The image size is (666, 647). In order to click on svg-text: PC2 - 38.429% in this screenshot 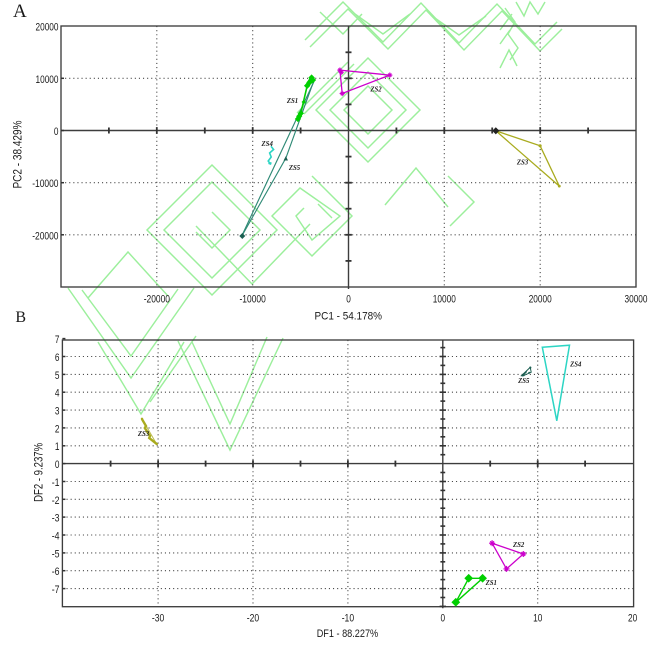, I will do `click(19, 155)`.